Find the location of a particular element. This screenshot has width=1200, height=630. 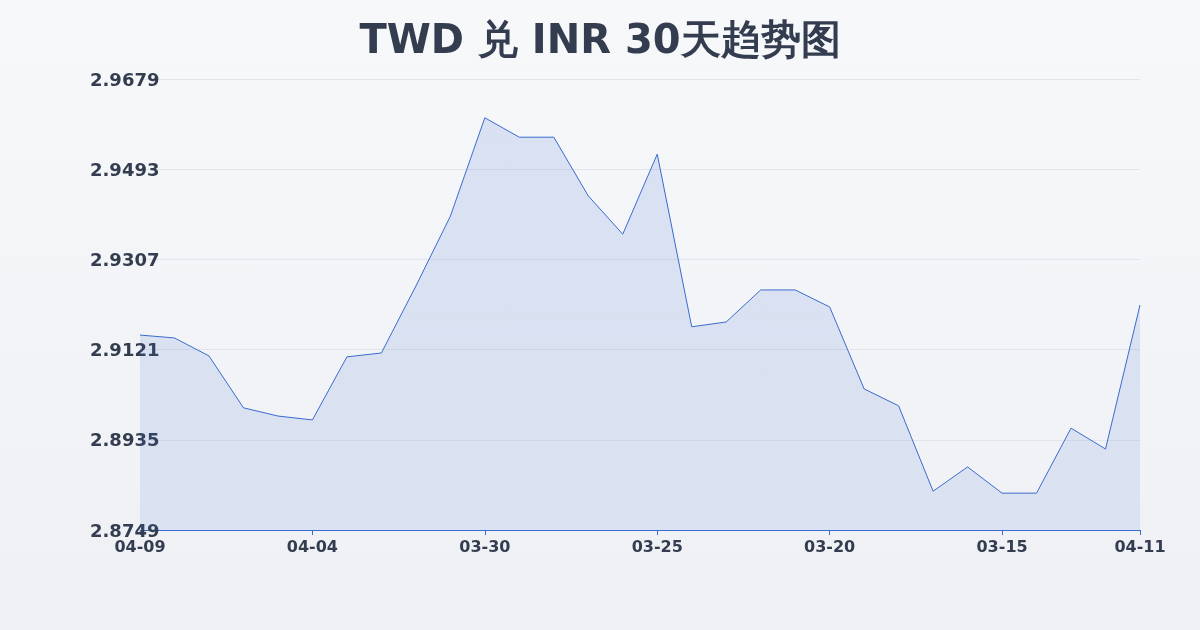

x-tick-label: 03-25 is located at coordinates (657, 546).